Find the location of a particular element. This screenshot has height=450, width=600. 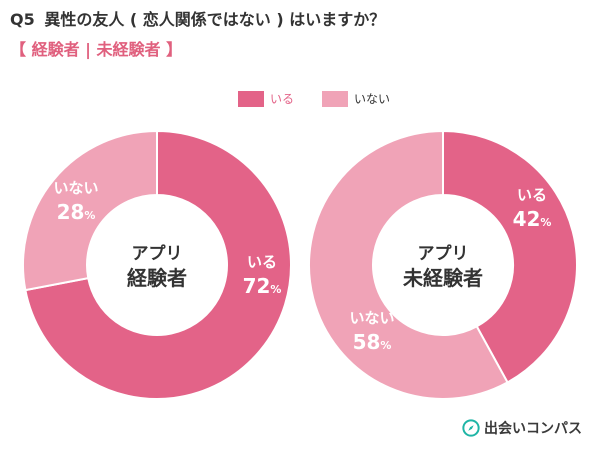

donut-1-value-inai: 28% is located at coordinates (76, 212).